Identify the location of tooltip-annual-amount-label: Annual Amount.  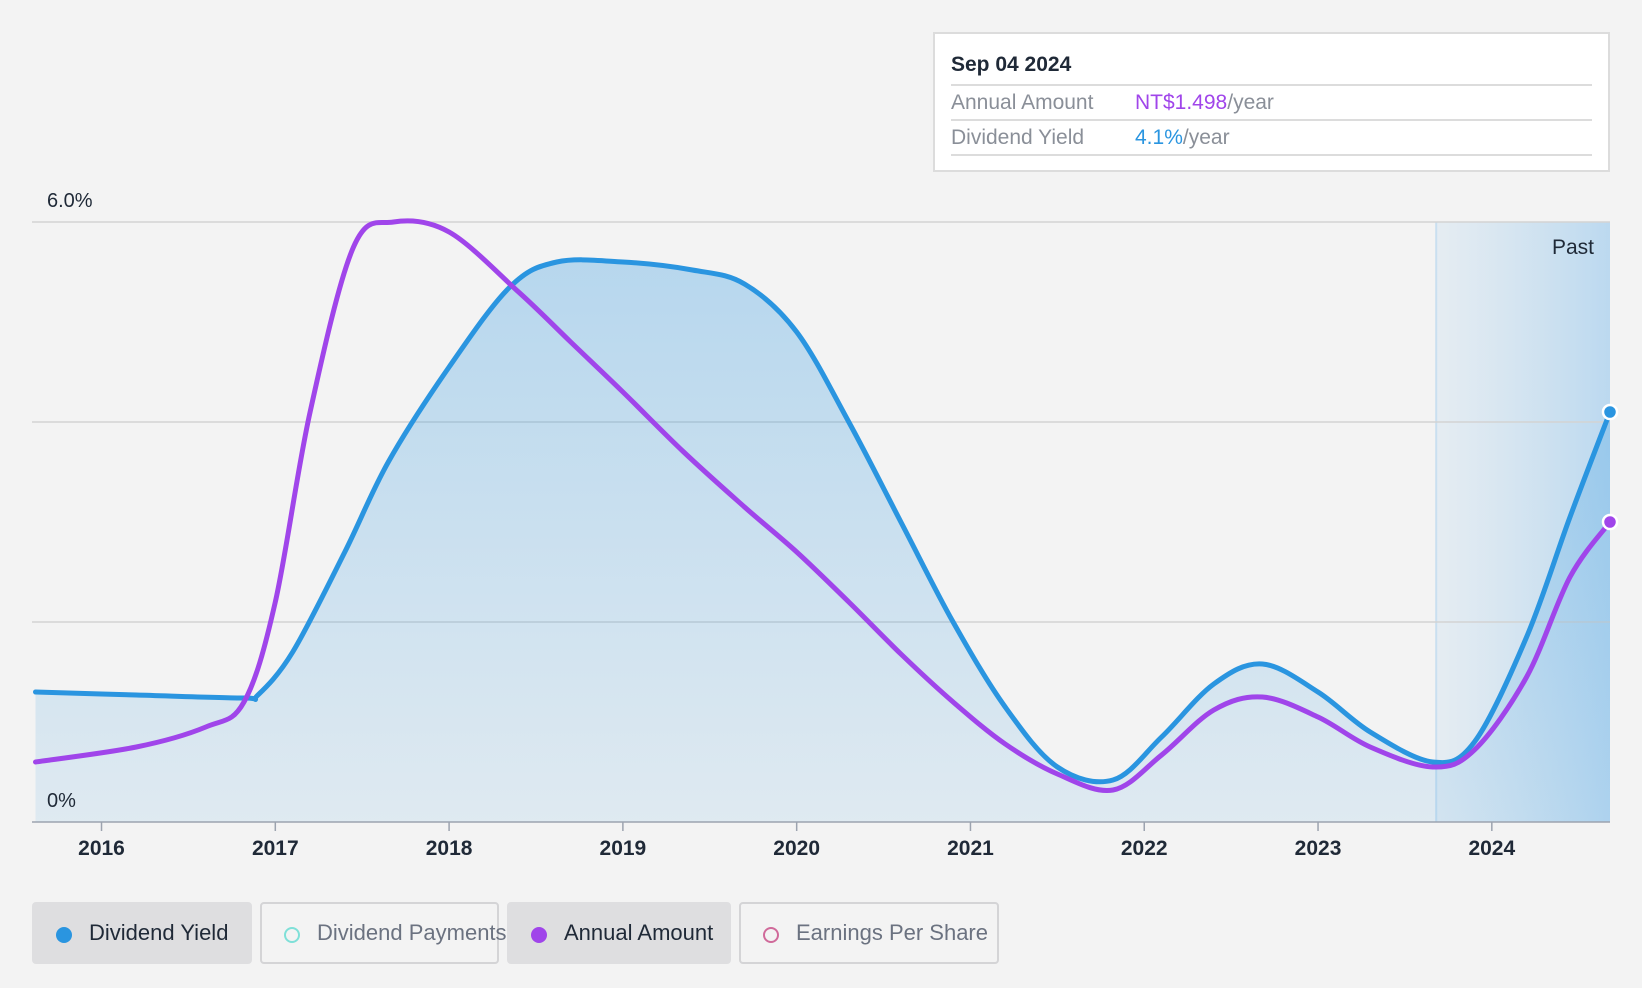
(1022, 102).